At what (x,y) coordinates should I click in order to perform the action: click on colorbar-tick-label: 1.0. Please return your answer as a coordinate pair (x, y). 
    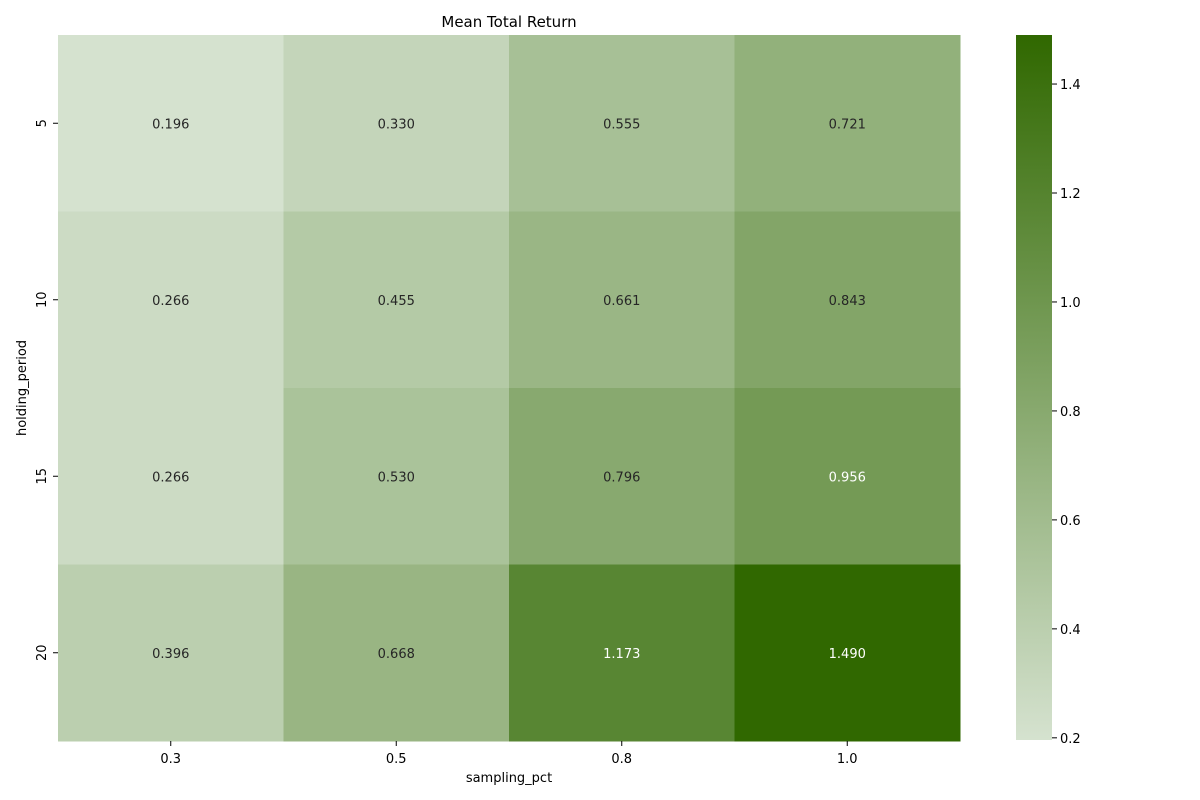
    Looking at the image, I should click on (1070, 303).